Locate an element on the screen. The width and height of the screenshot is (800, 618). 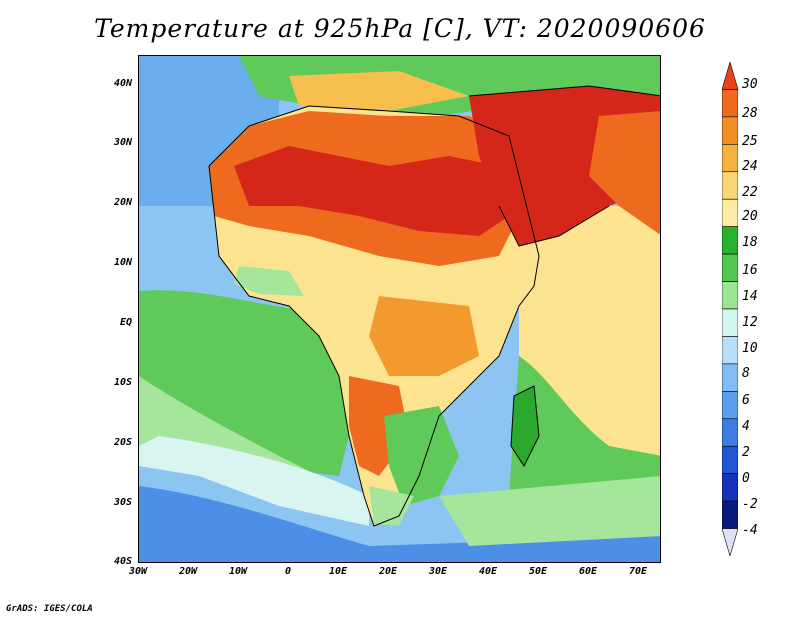
colorbar-label: 25 is located at coordinates (750, 141).